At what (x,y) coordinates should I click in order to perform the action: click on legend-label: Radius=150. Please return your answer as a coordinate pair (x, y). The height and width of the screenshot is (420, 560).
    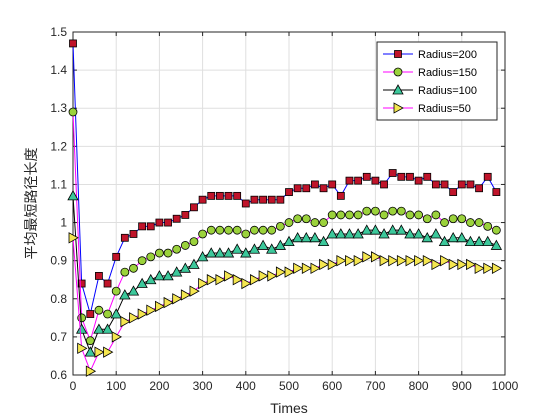
    Looking at the image, I should click on (447, 73).